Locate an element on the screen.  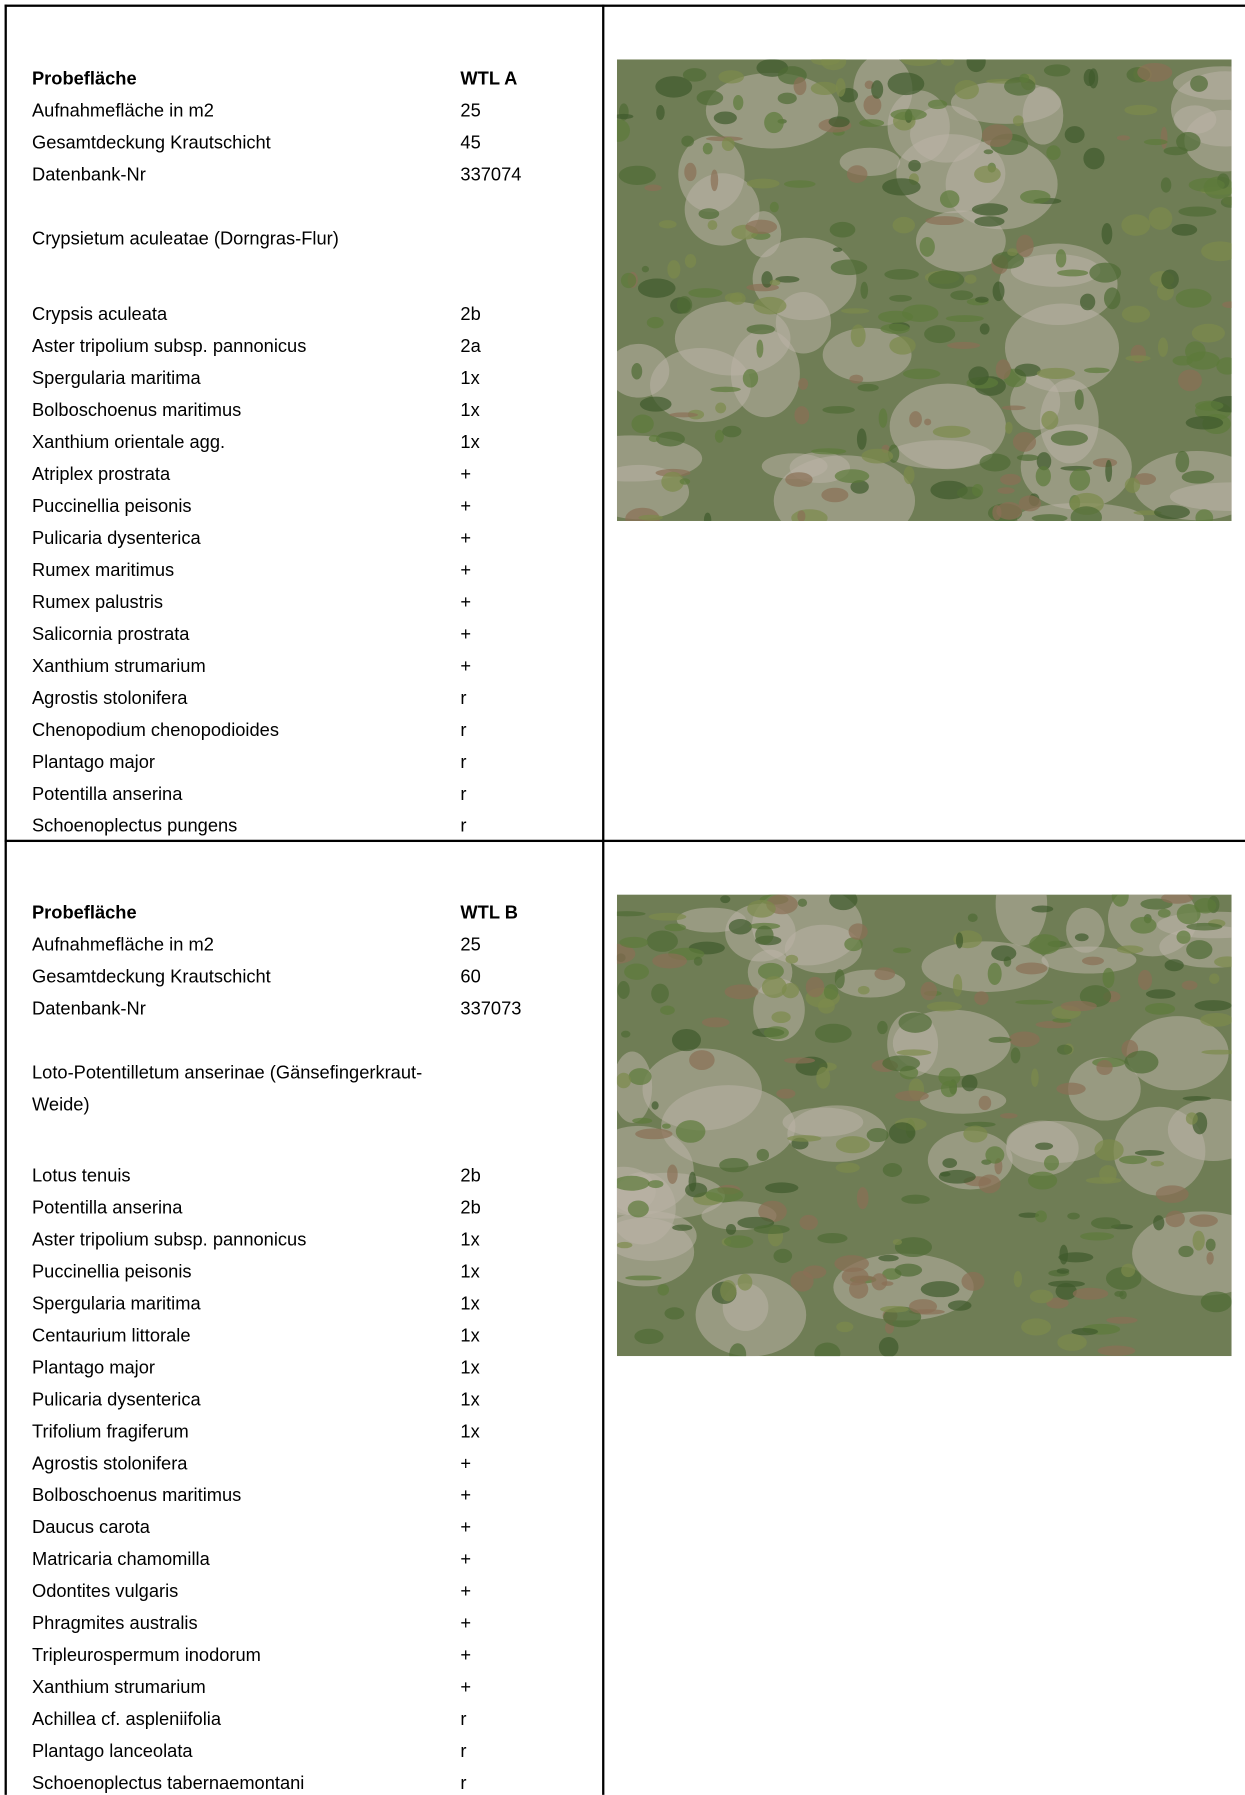
species-name: Centaurium littorale is located at coordinates (111, 1336).